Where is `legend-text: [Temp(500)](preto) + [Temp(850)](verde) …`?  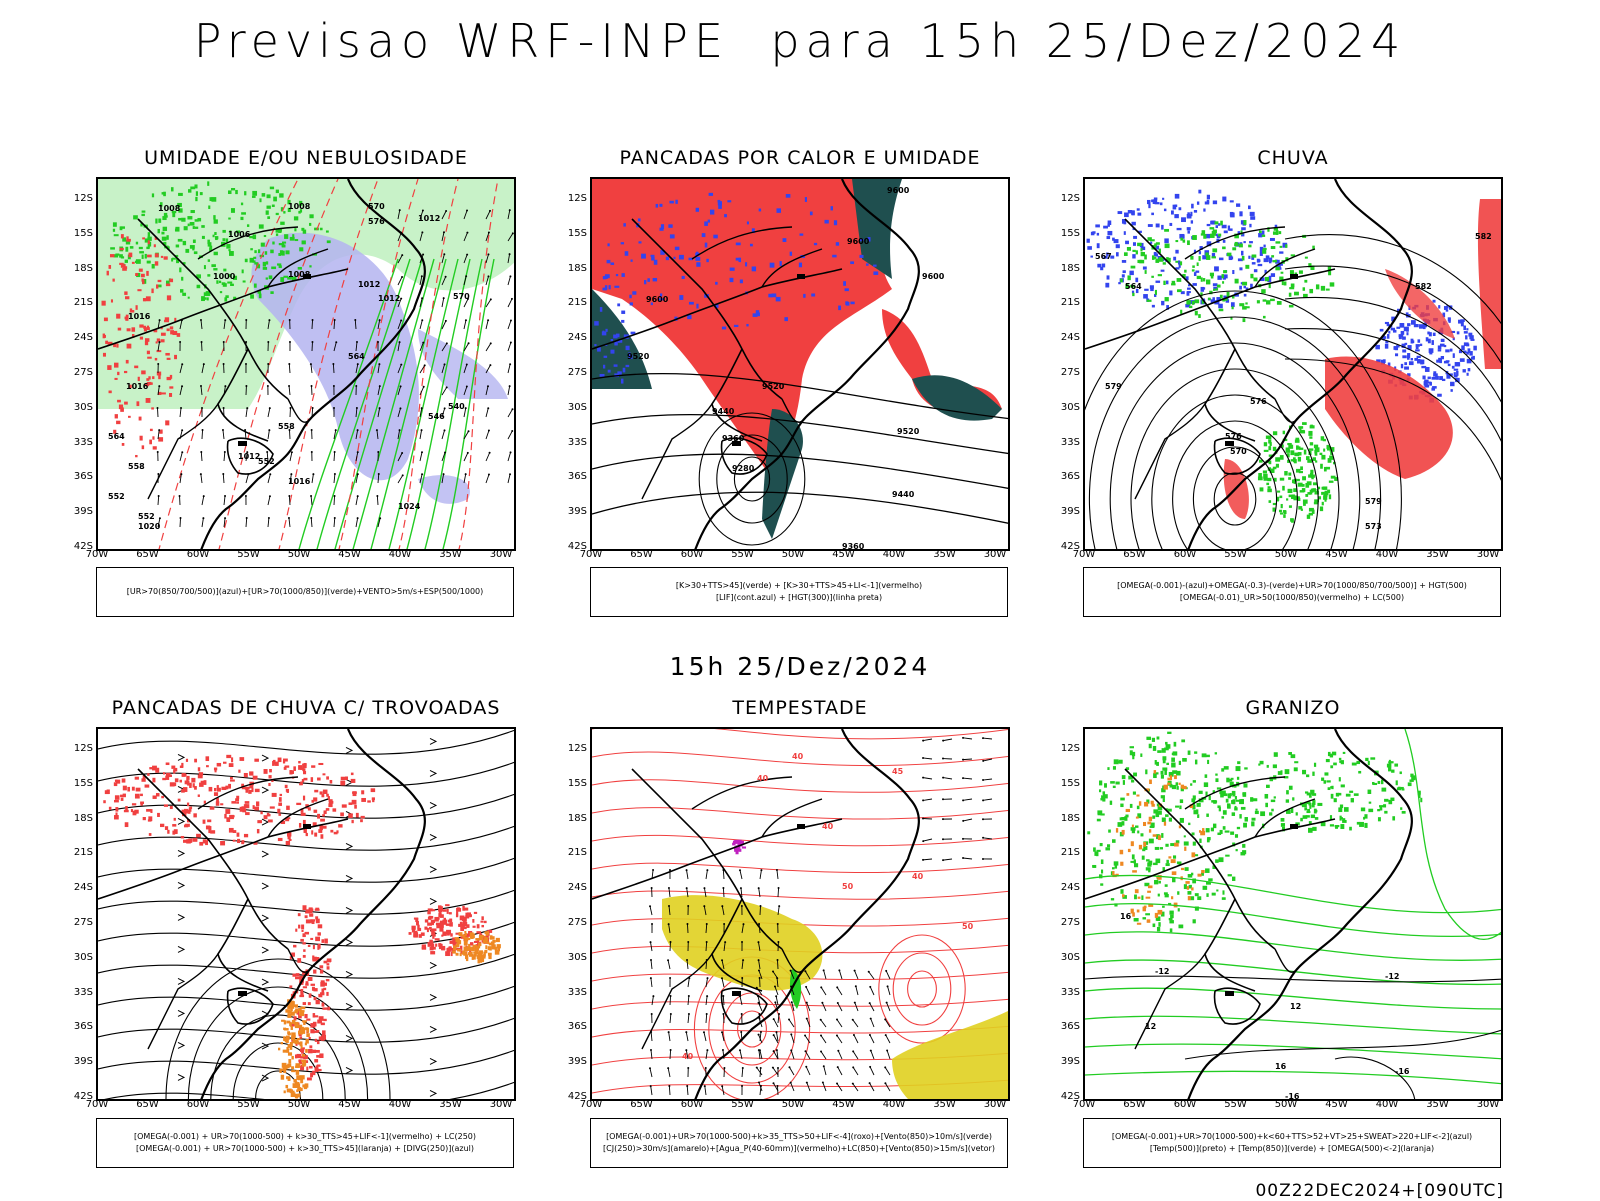
legend-text: [Temp(500)](preto) + [Temp(850)](verde) … is located at coordinates (1292, 1149).